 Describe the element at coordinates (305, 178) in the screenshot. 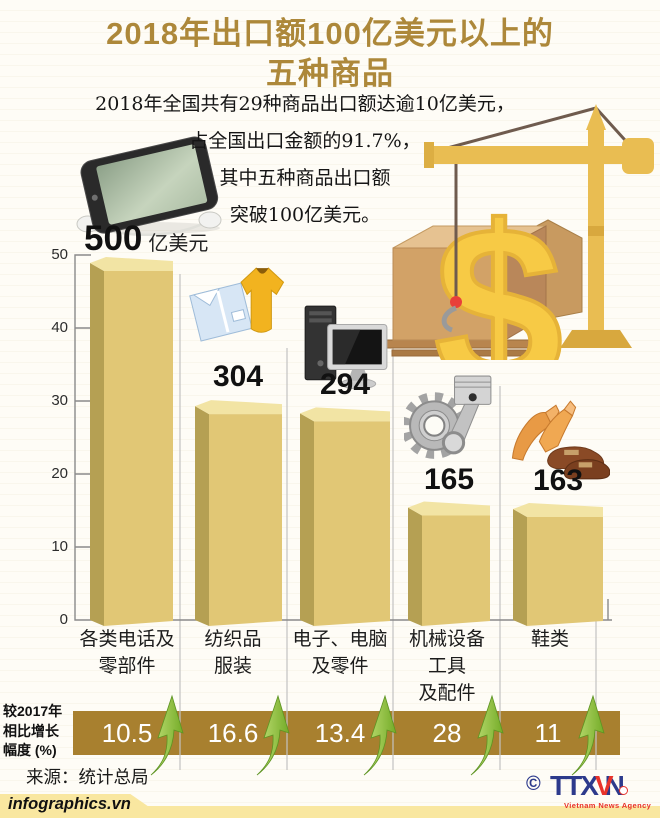

I see `intro-line: 其中五种商品出口额` at that location.